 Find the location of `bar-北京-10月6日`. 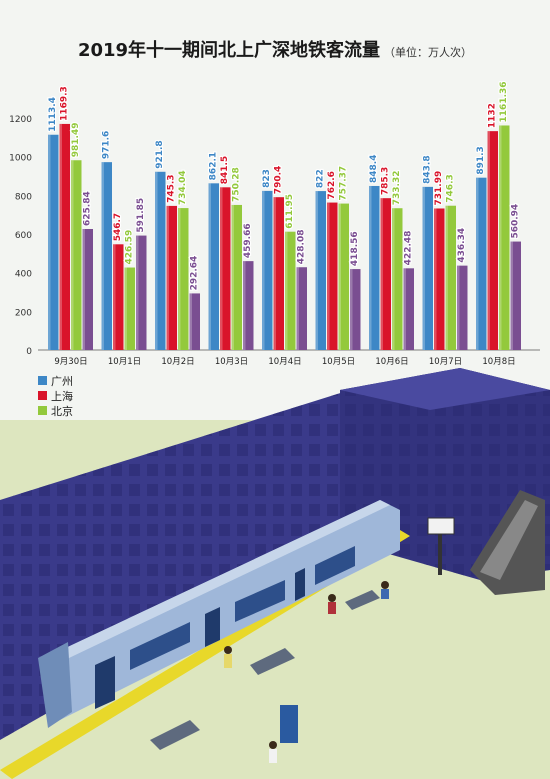

bar-北京-10月6日 is located at coordinates (397, 279).